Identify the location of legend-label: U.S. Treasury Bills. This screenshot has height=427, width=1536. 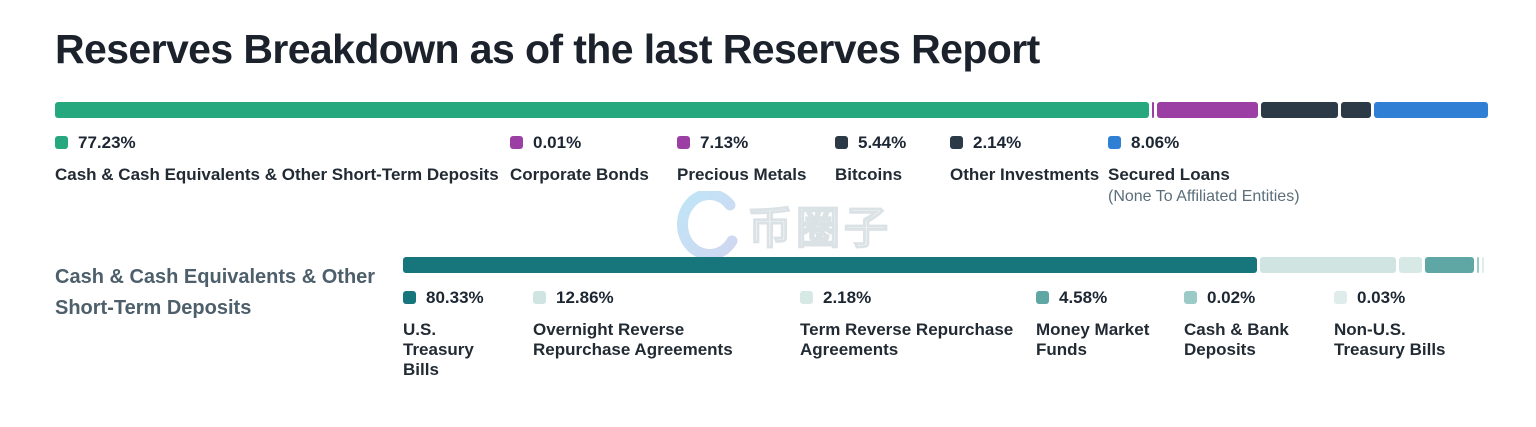
(438, 349).